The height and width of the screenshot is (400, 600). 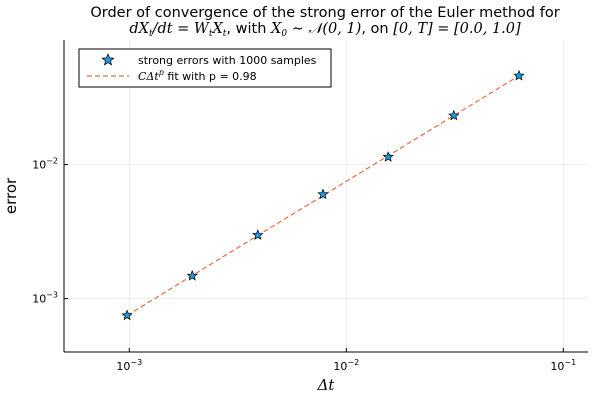 I want to click on legend-label-strong-errors: strong errors with 1000 samples, so click(x=227, y=60).